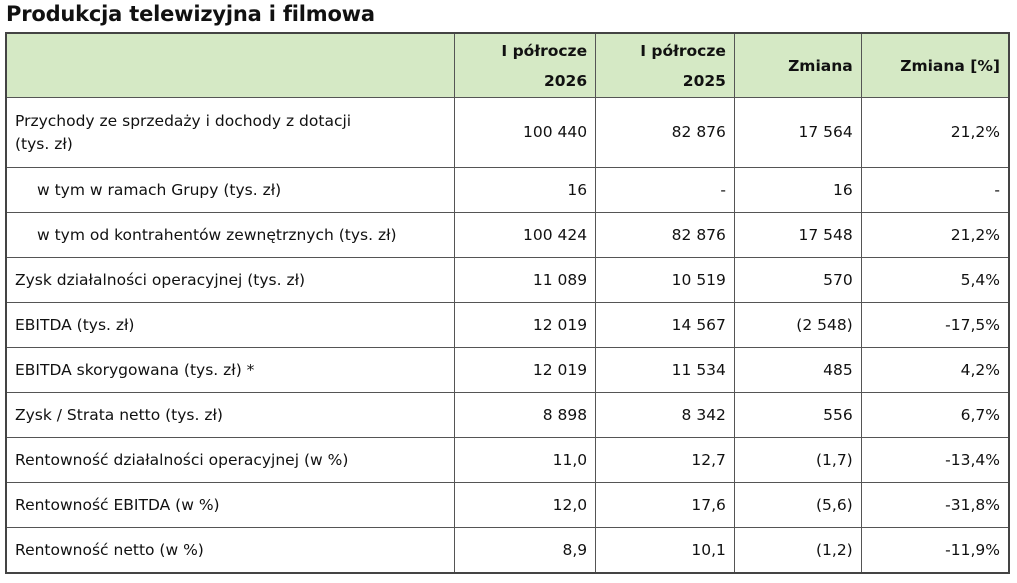 This screenshot has width=1017, height=583. What do you see at coordinates (935, 415) in the screenshot?
I see `cell: 6,7%` at bounding box center [935, 415].